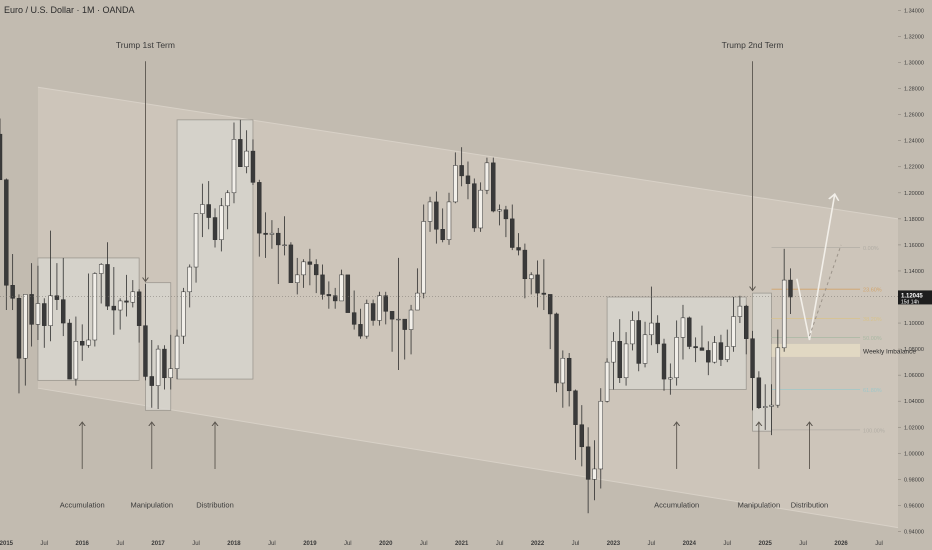  I want to click on x-axis-tick-label: 2024, so click(690, 544).